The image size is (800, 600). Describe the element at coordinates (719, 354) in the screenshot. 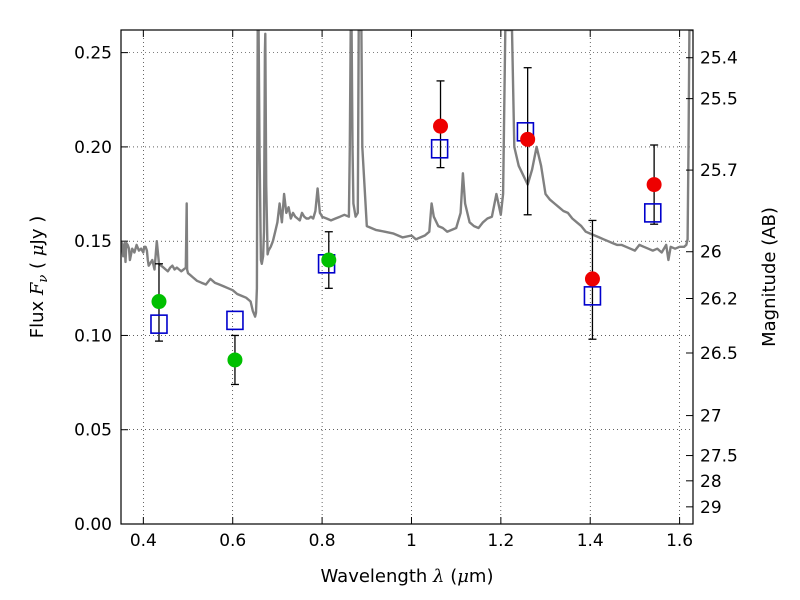

I see `right-tick-label: 26.5` at that location.